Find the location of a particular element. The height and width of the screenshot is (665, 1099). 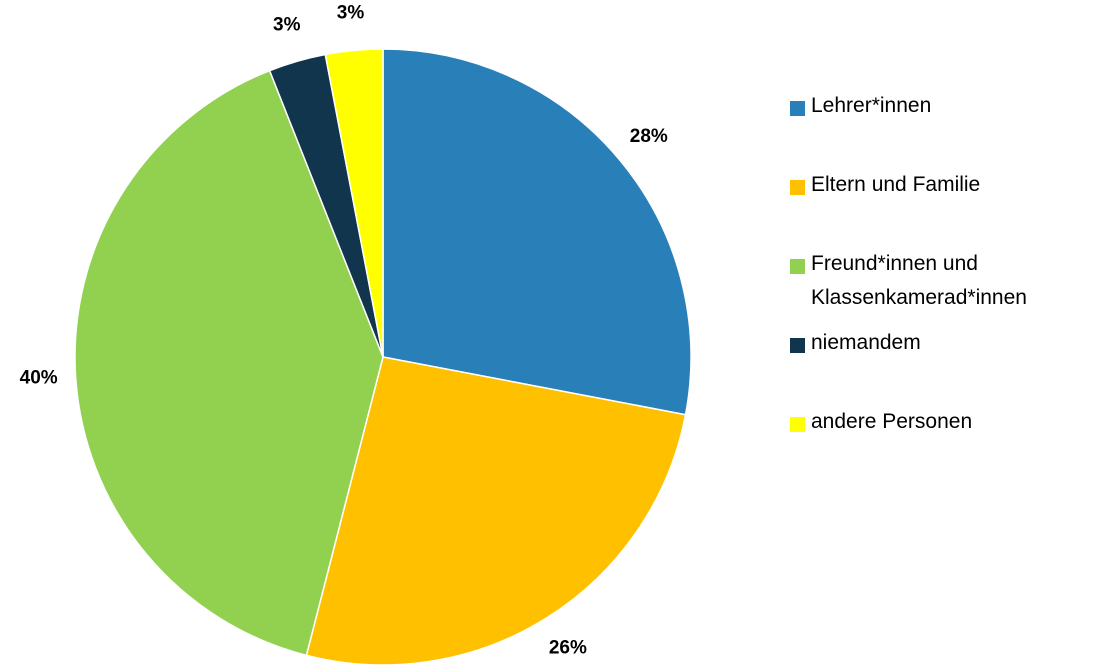

legend-label: Eltern und Familie is located at coordinates (896, 184).